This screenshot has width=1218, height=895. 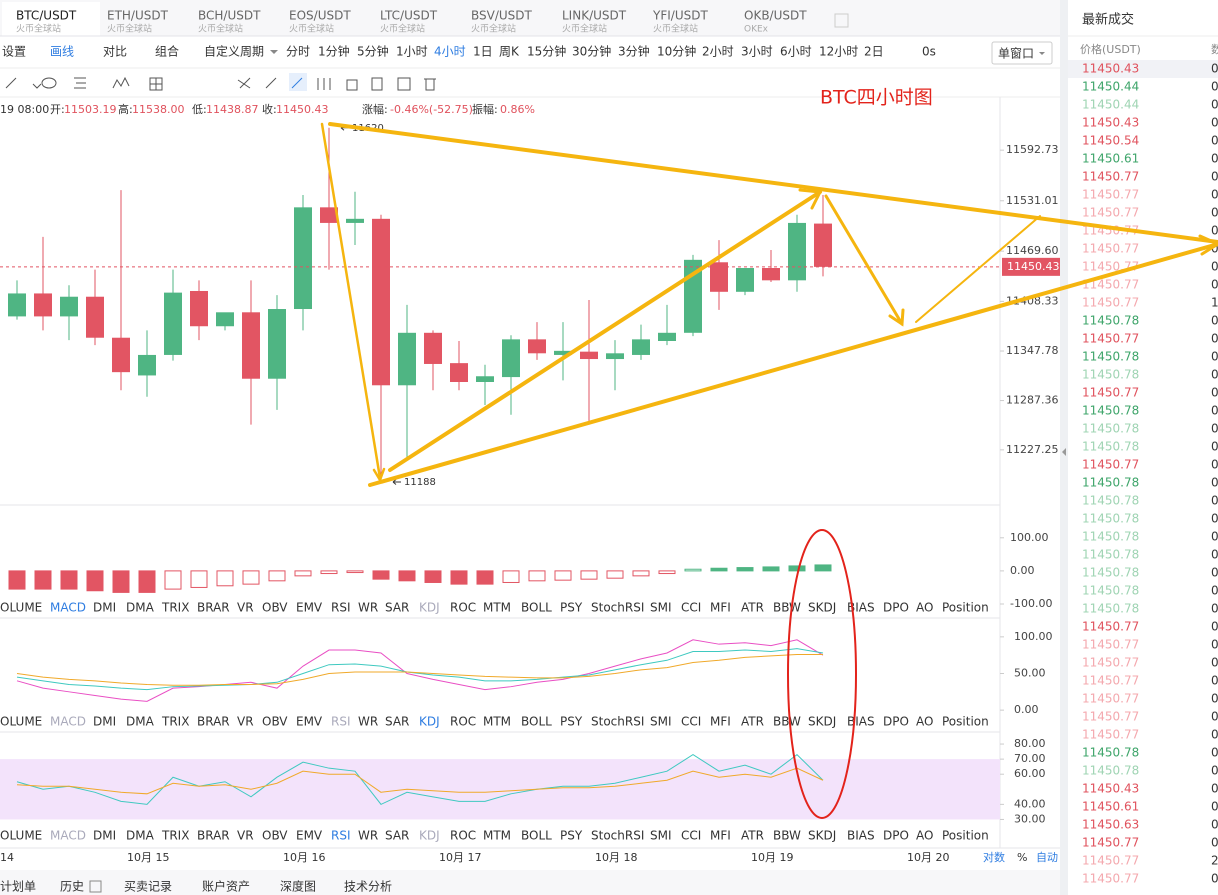 I want to click on bottom-tab: 深度图, so click(x=298, y=886).